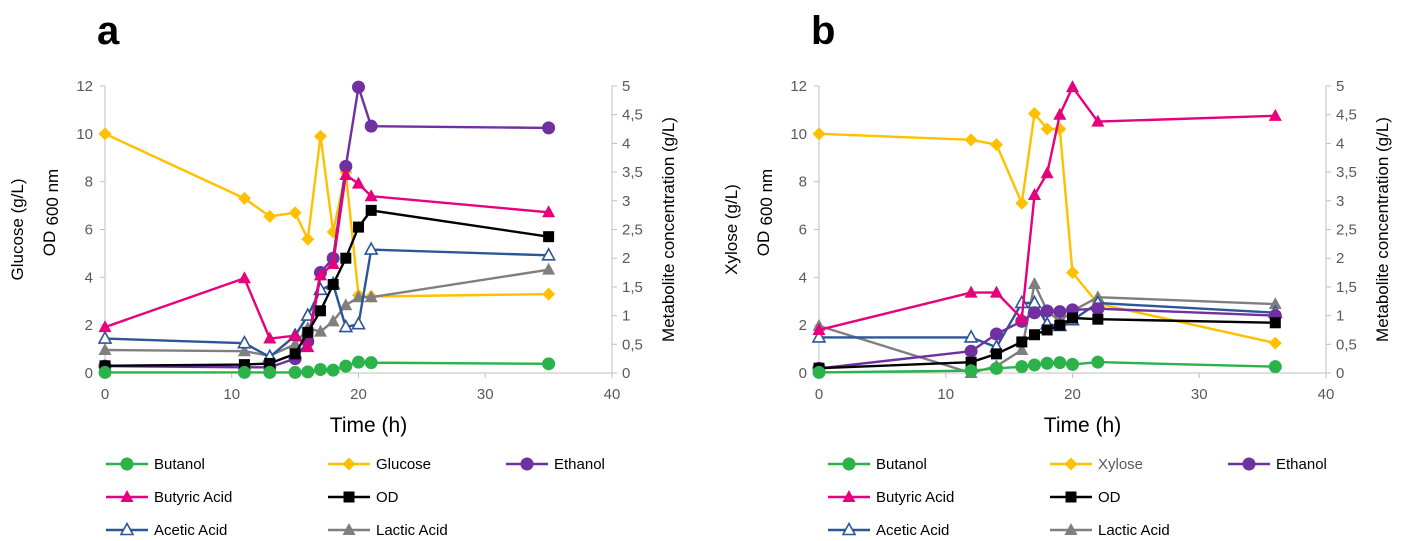 The width and height of the screenshot is (1408, 541). What do you see at coordinates (668, 229) in the screenshot?
I see `y-axis-right-title: Metabolite concentration (g/L)` at bounding box center [668, 229].